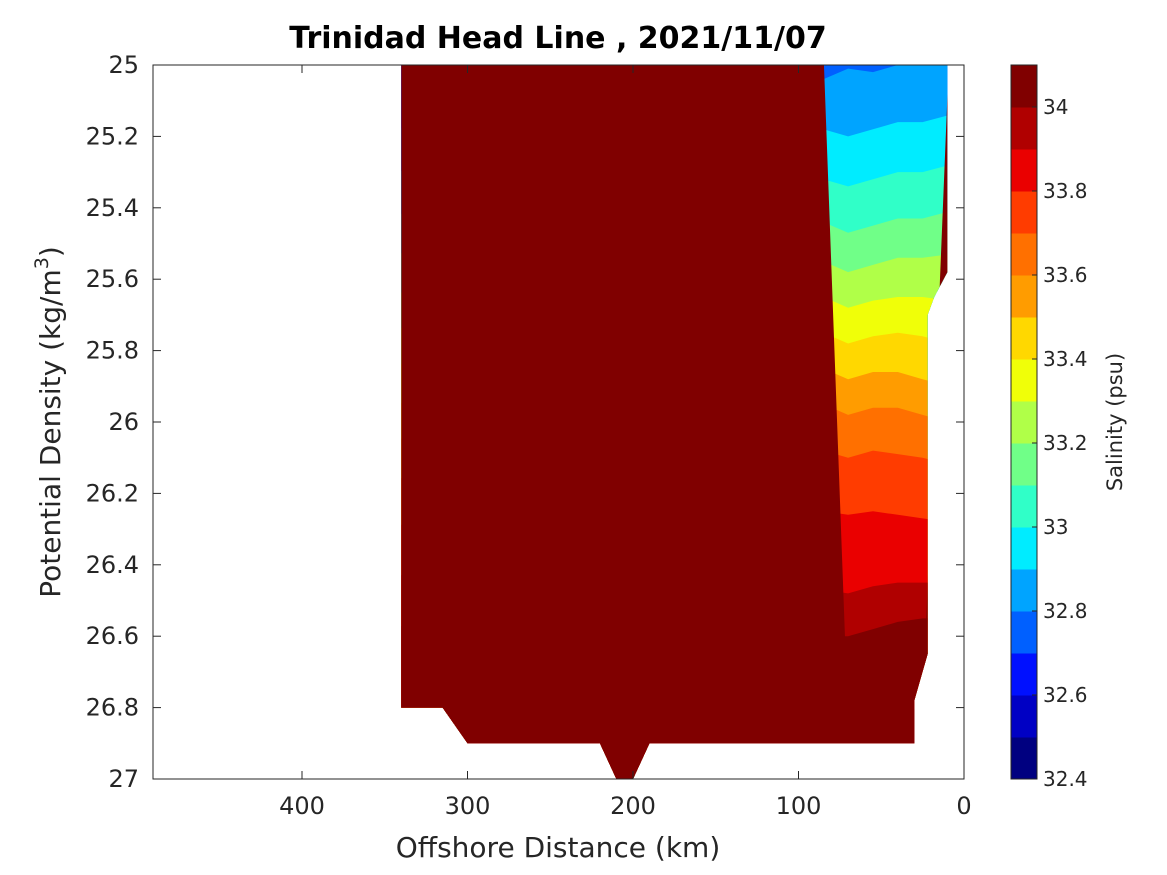 The image size is (1167, 875). I want to click on colorbar-tick-33.4: 33.4, so click(1065, 359).